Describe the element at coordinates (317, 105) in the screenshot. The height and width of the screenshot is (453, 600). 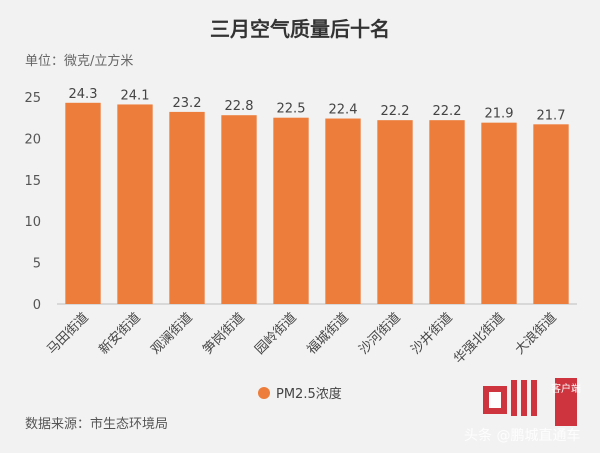
I see `data-labels: 24.3 24.1 23.2 22.8 22.5 22.4 22.2 22.2 21.9 21.7` at that location.